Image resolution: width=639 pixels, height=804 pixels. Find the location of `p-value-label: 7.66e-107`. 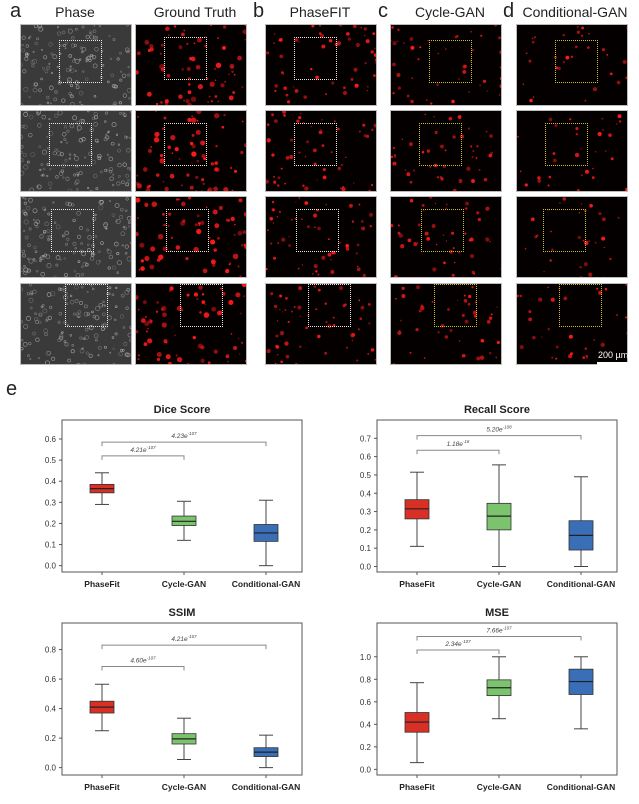

p-value-label: 7.66e-107 is located at coordinates (499, 630).